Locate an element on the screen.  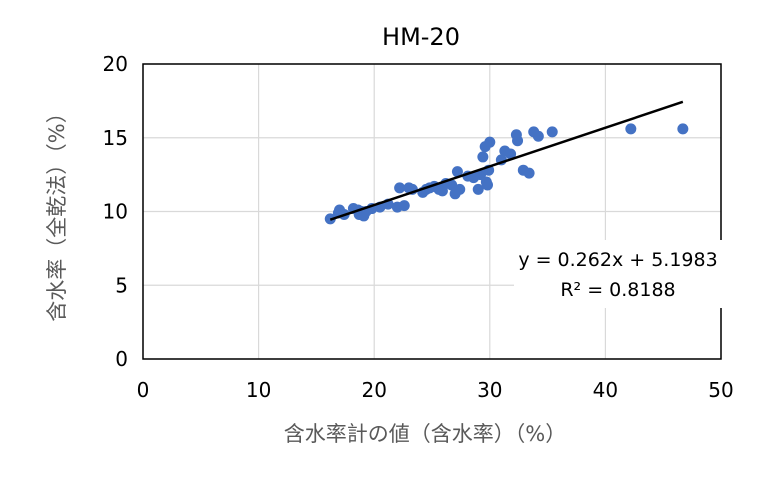
x-tick-label: 50 is located at coordinates (720, 390).